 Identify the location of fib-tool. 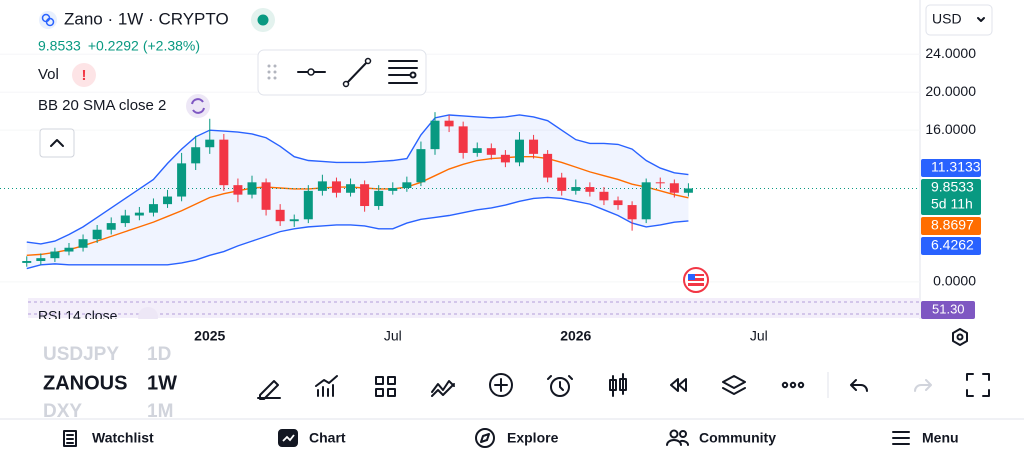
(403, 72).